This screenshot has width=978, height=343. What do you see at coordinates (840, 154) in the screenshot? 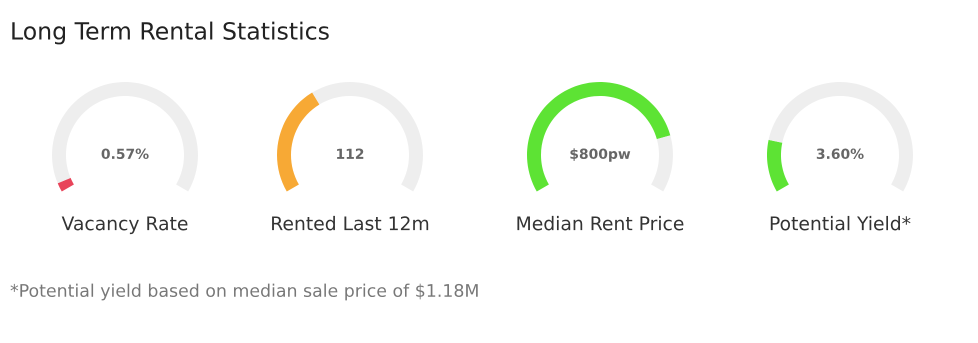
I see `text: 3.60%` at bounding box center [840, 154].